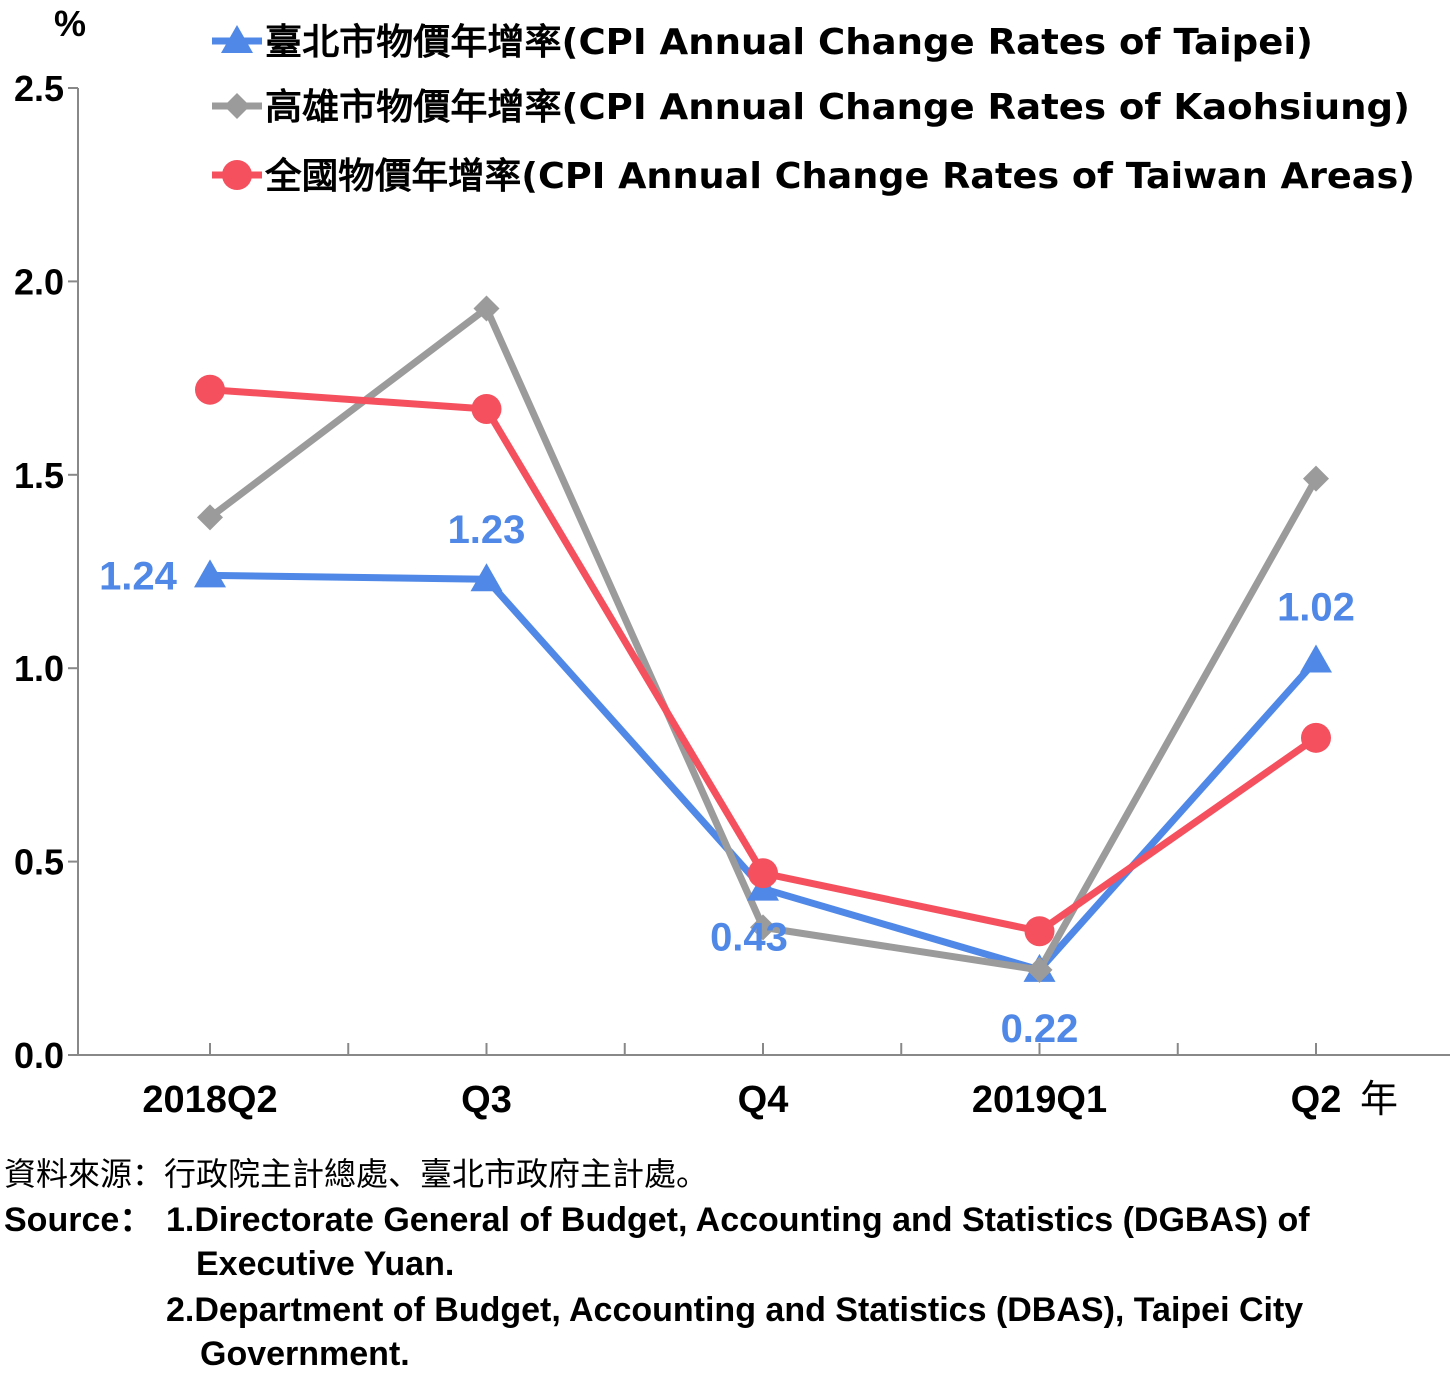  I want to click on source-chinese: 資料來源：行政院主計總處、臺北市政府主計處。, so click(356, 1174).